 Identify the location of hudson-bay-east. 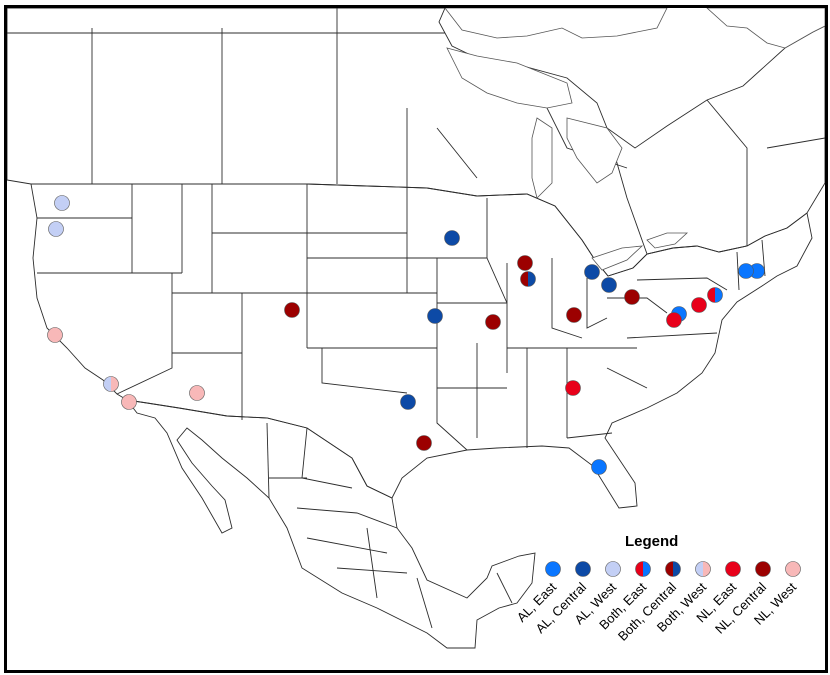
(765, 28).